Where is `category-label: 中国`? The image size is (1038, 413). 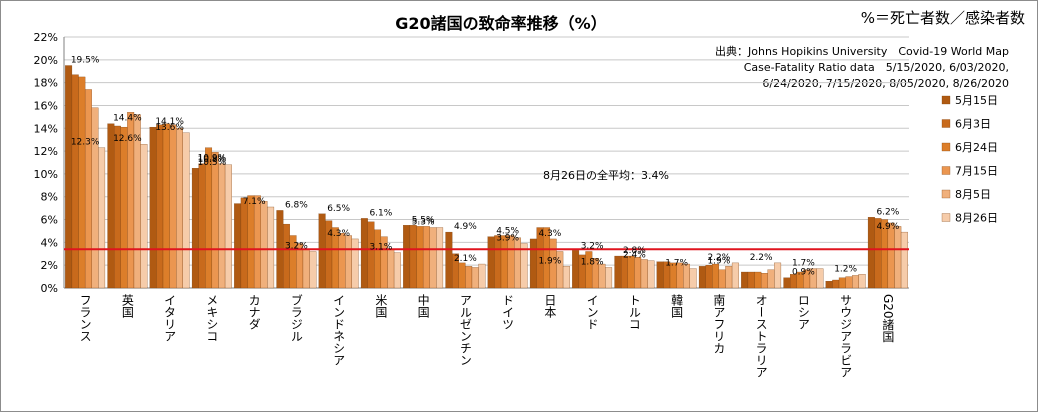
category-label: 中国 is located at coordinates (423, 305).